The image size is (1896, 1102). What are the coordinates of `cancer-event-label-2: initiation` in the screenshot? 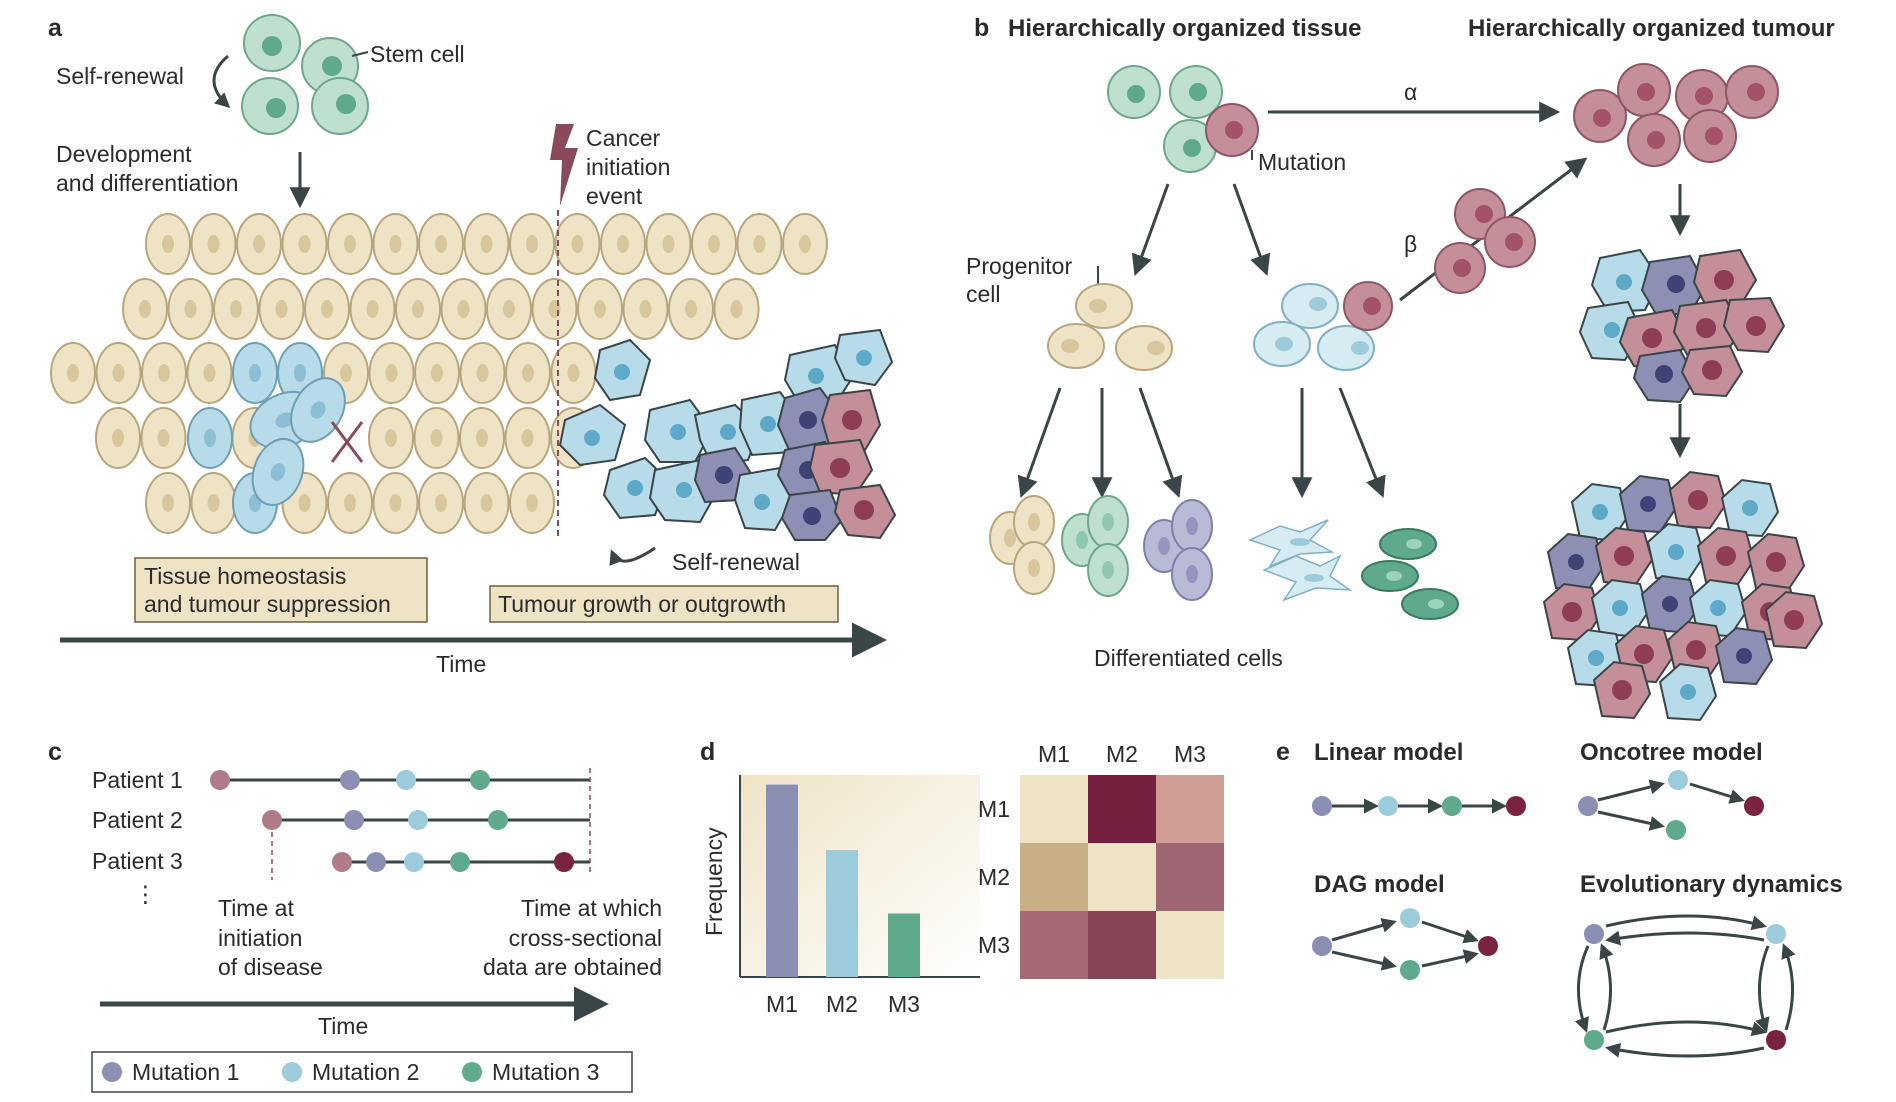 It's located at (628, 167).